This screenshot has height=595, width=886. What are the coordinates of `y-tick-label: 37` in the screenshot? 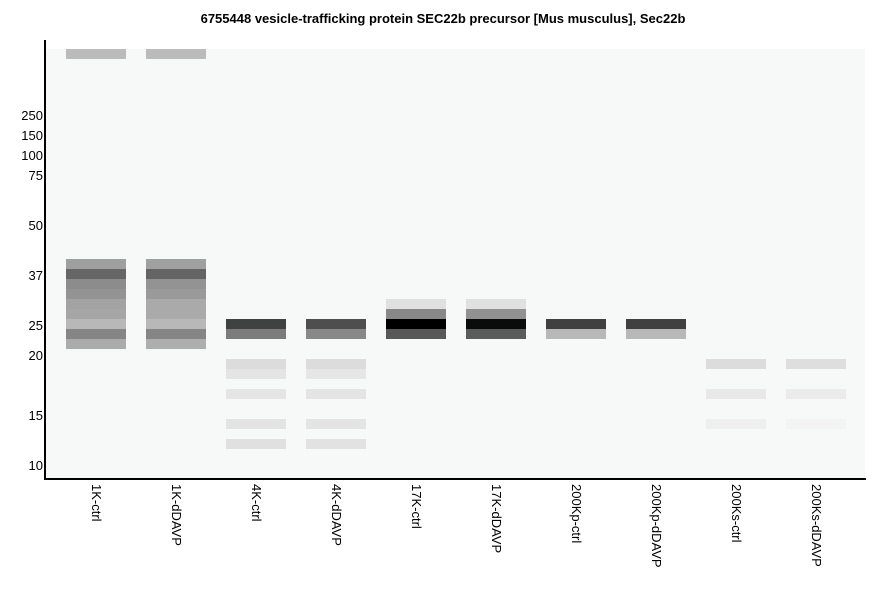 It's located at (35, 275).